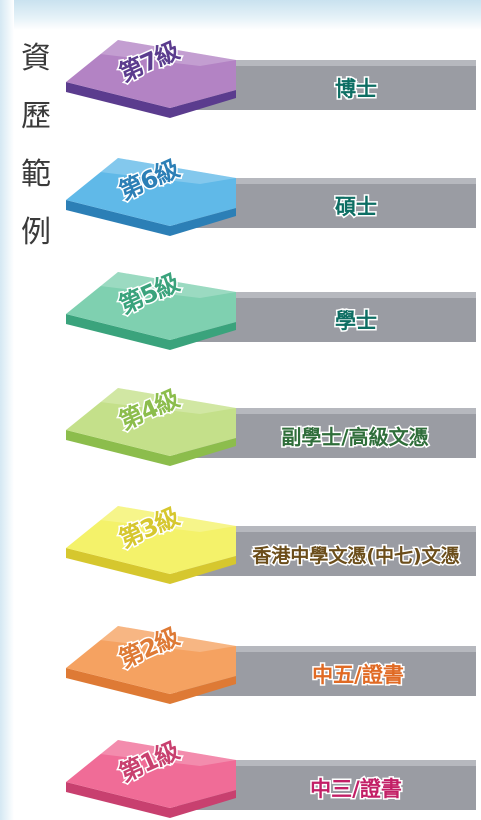 The image size is (481, 820). Describe the element at coordinates (358, 675) in the screenshot. I see `qualification-label: 中五/證書` at that location.